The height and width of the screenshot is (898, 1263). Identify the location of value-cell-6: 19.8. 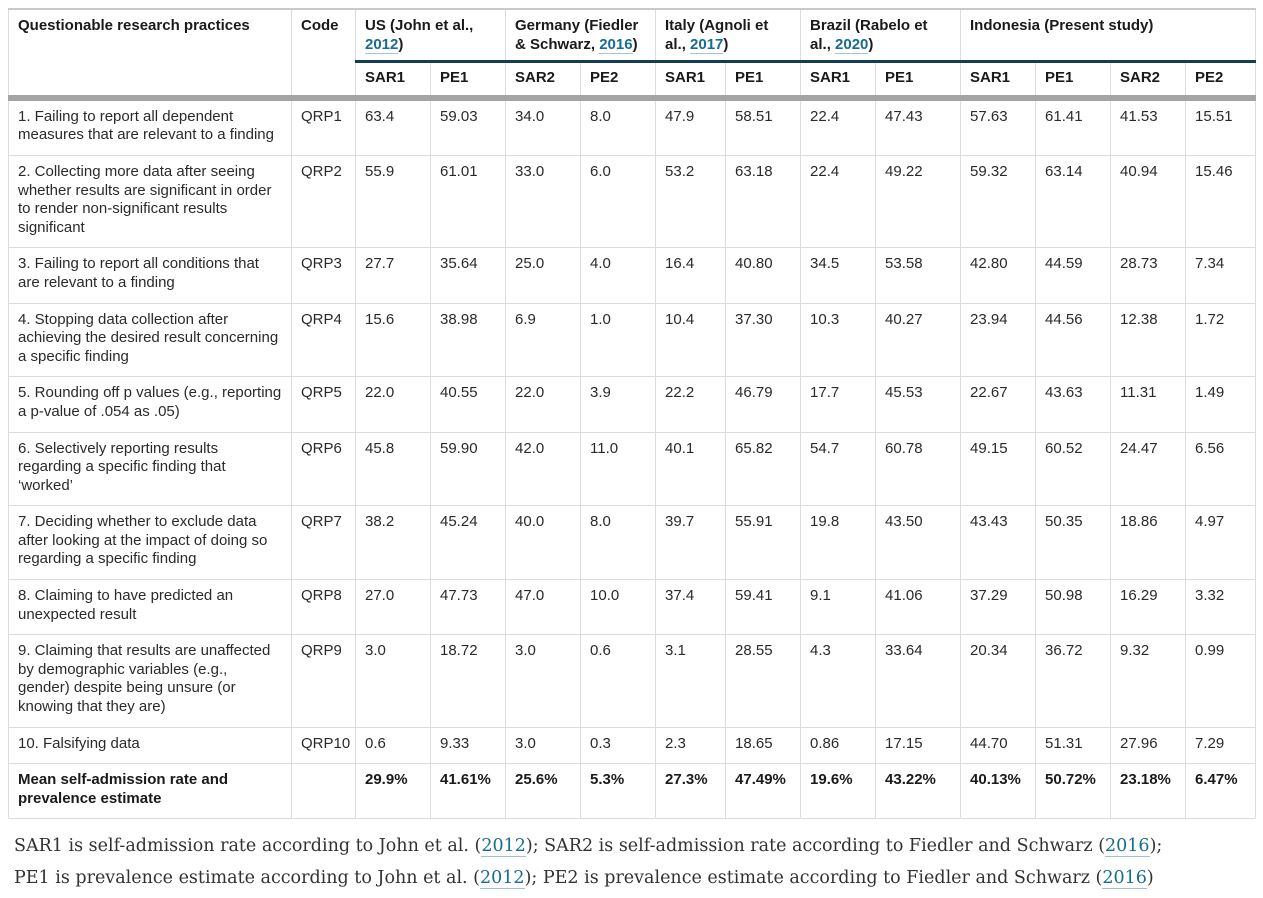
(838, 543).